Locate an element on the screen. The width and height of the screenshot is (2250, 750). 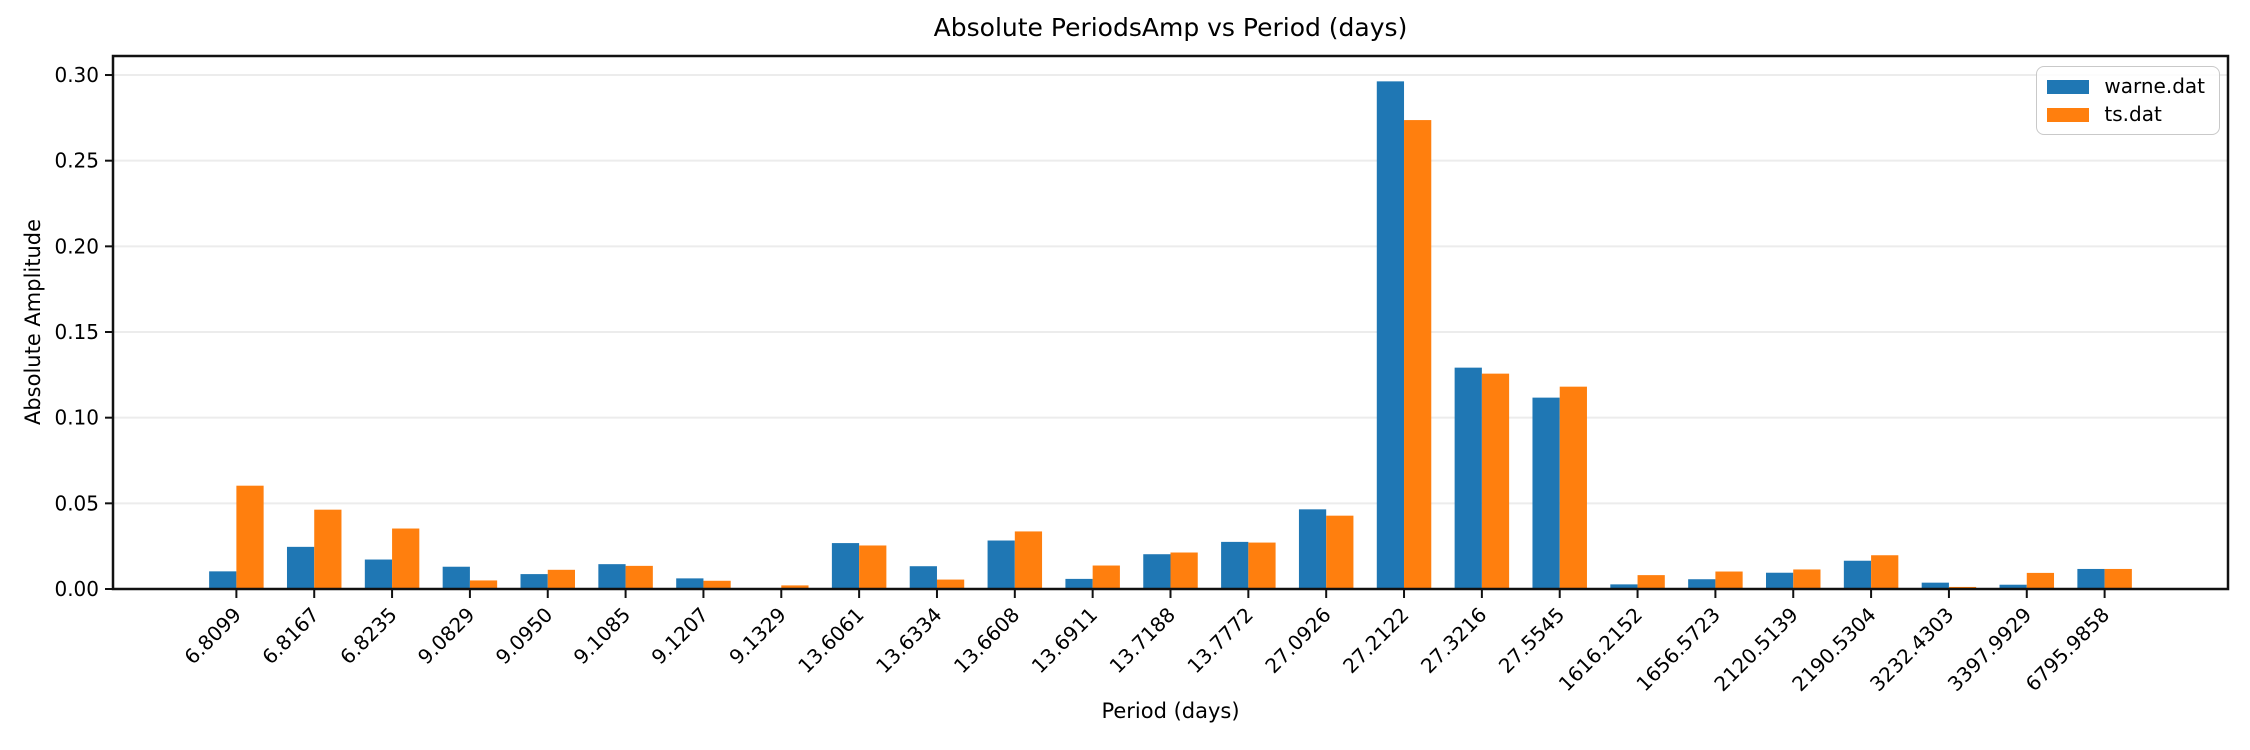
legend-swatch-ts-icon is located at coordinates (2068, 114).